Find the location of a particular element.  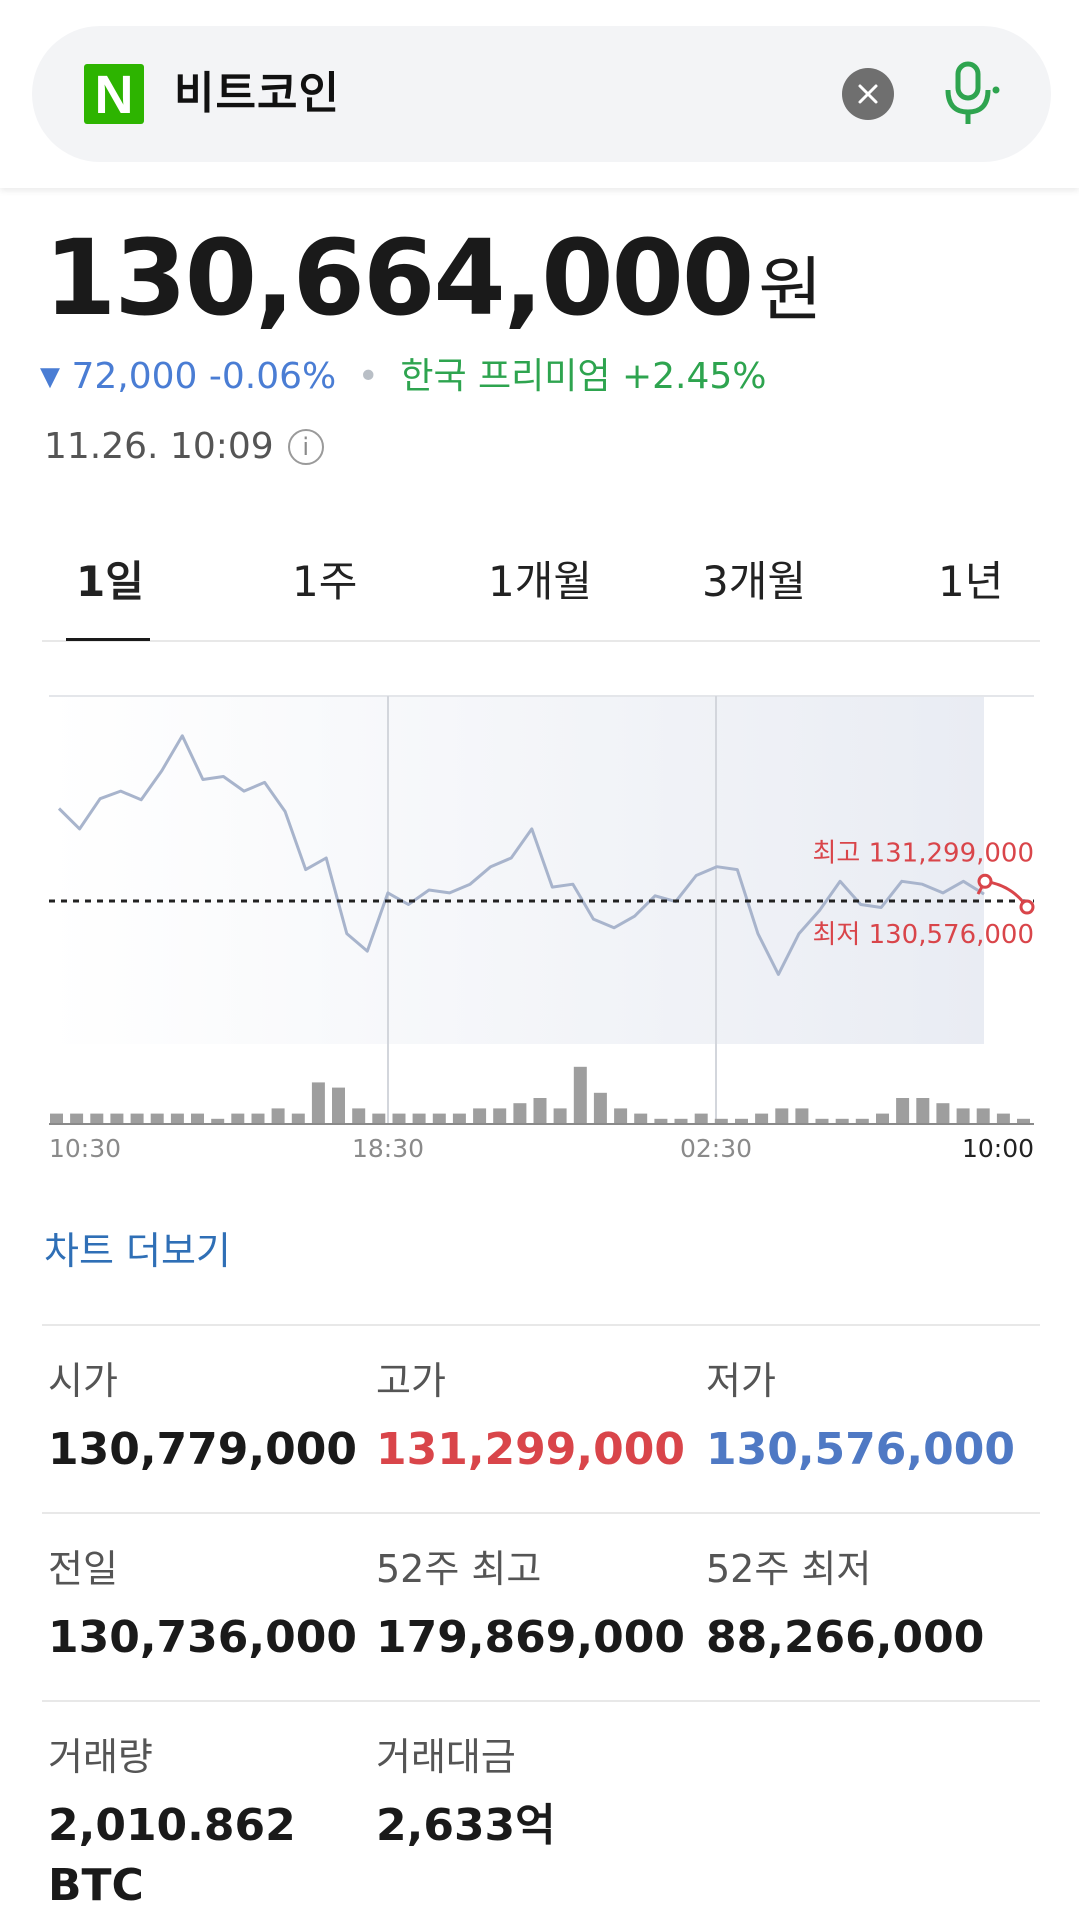

stat-52w-low: 52주 최저 88,266,000 is located at coordinates (845, 1605).